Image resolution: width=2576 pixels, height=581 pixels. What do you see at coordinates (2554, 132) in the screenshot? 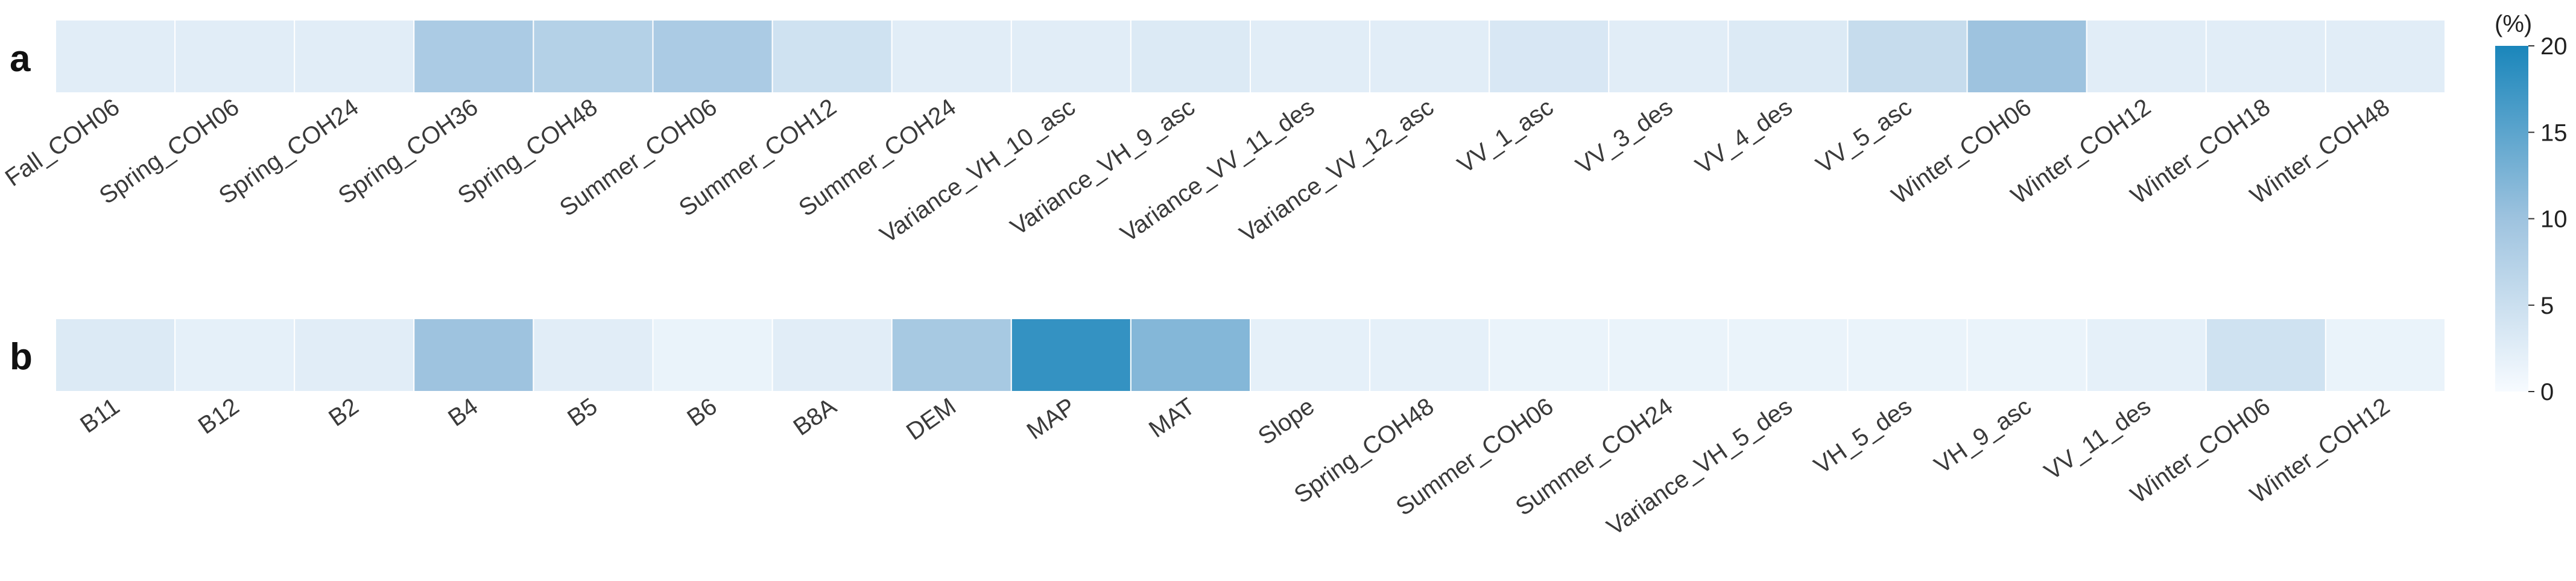
I see `colorbar-tick-label-3: 15` at bounding box center [2554, 132].